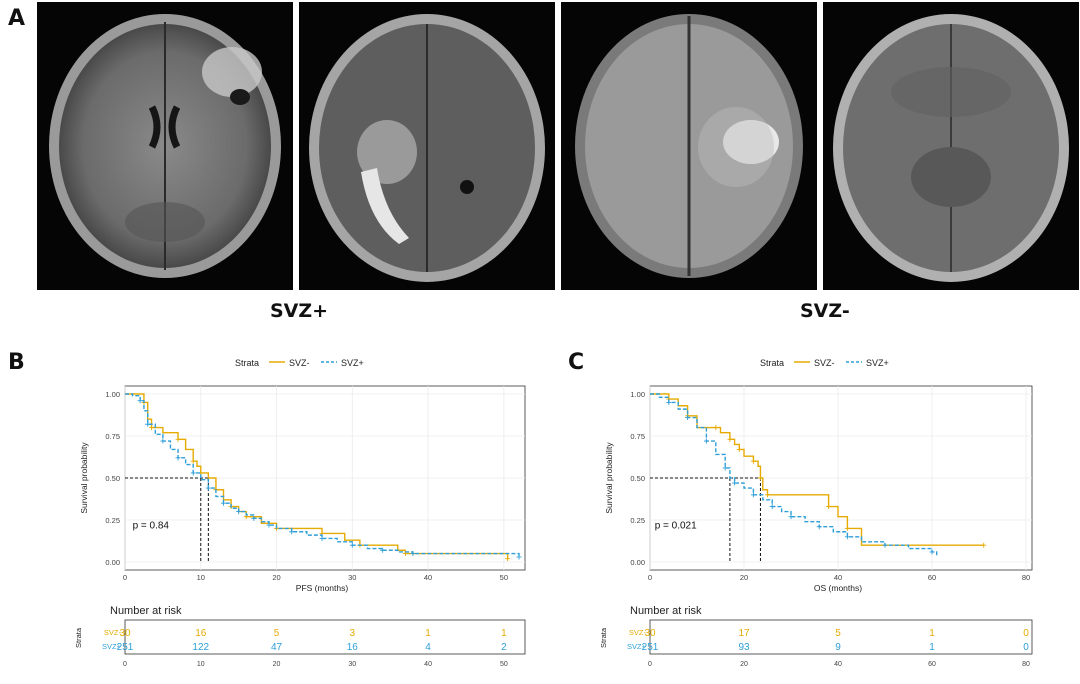  Describe the element at coordinates (744, 577) in the screenshot. I see `x-tick-label: 20` at that location.